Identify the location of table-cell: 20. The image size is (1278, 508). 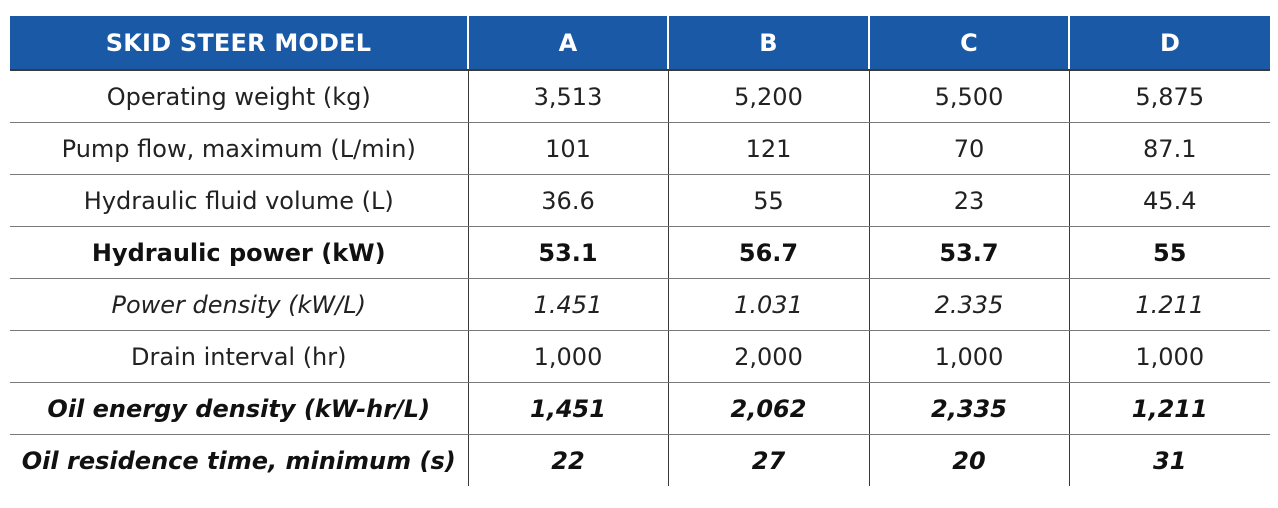
(968, 460).